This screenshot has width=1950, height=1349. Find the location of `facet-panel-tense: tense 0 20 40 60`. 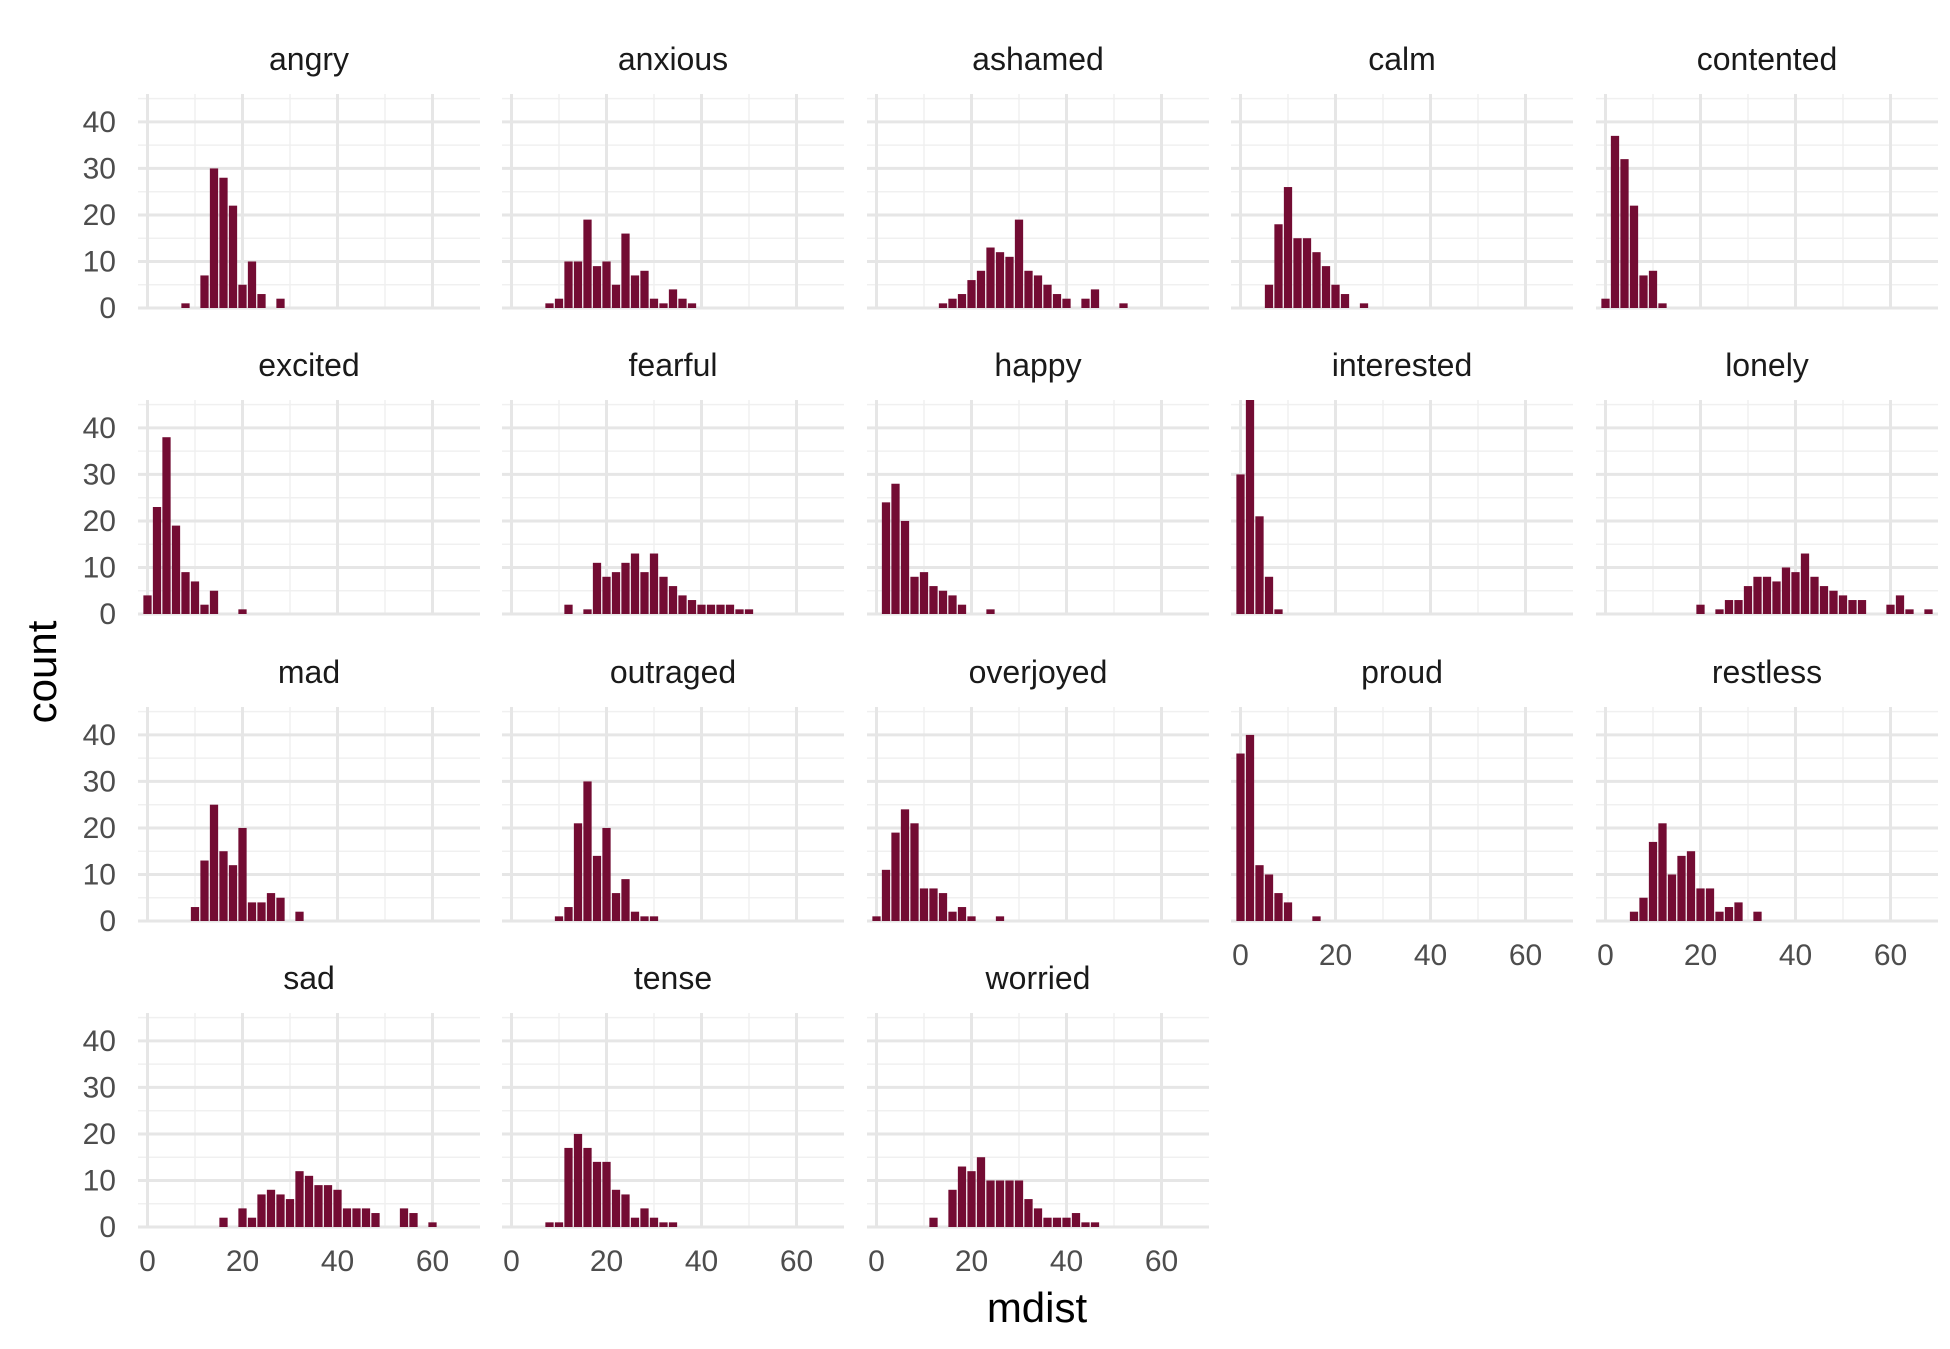

facet-panel-tense: tense 0 20 40 60 is located at coordinates (673, 1119).